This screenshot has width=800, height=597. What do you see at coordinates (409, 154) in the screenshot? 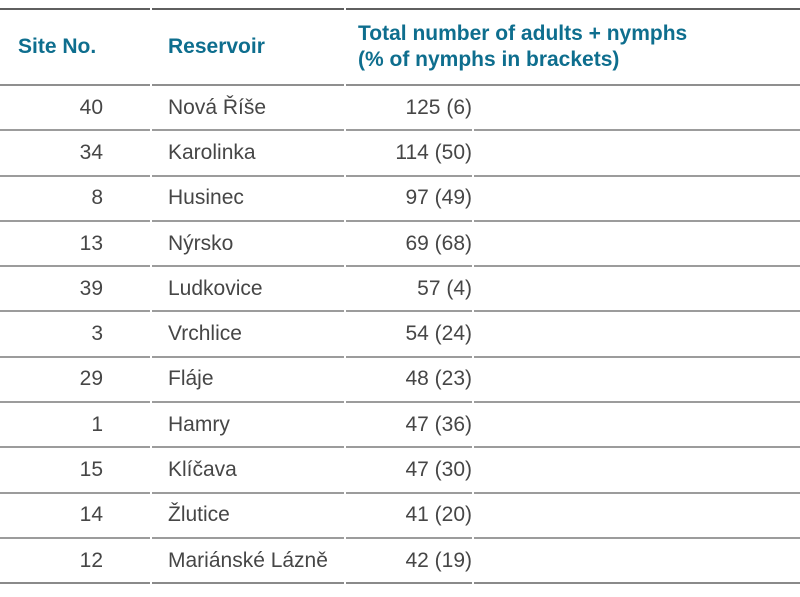
I see `total-cell: 114 (50)` at bounding box center [409, 154].